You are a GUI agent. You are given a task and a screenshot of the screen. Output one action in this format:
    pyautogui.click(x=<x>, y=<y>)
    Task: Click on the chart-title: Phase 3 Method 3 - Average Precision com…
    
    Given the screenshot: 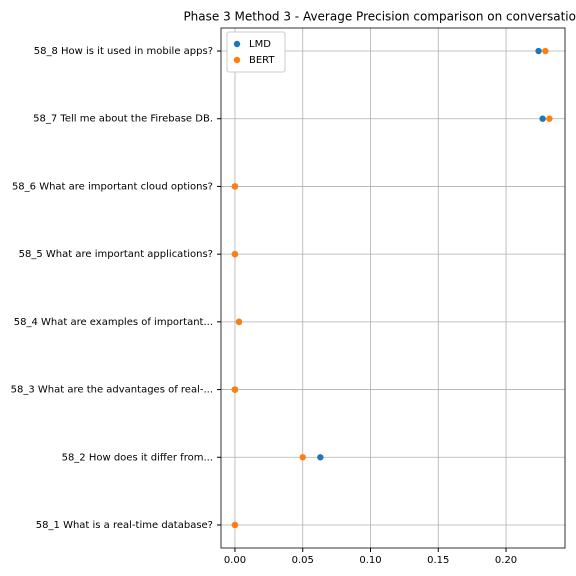 What is the action you would take?
    pyautogui.click(x=379, y=17)
    